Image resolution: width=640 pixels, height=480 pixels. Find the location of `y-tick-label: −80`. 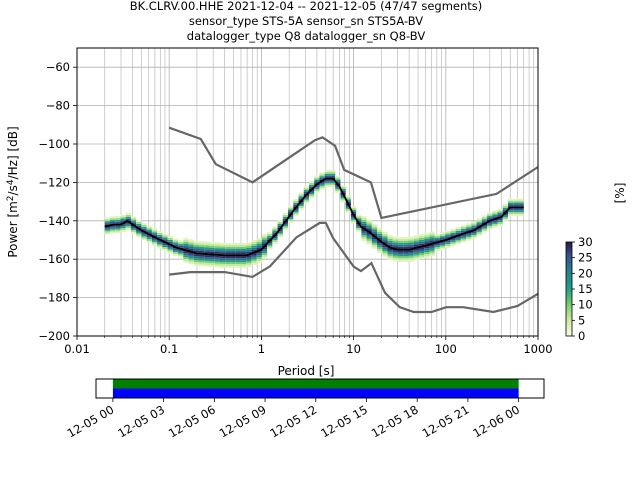

y-tick-label: −80 is located at coordinates (58, 106).